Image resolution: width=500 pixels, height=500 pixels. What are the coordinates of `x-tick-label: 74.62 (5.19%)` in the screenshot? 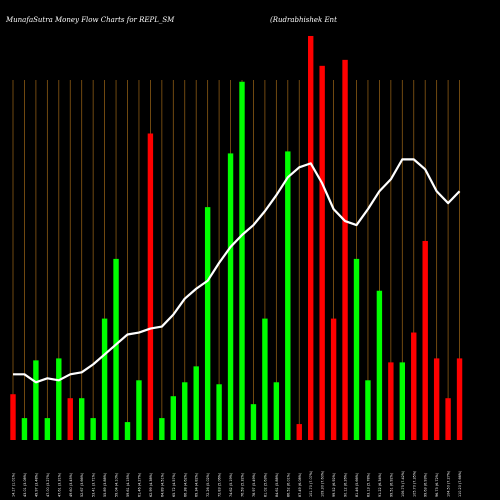 It's located at (231, 484).